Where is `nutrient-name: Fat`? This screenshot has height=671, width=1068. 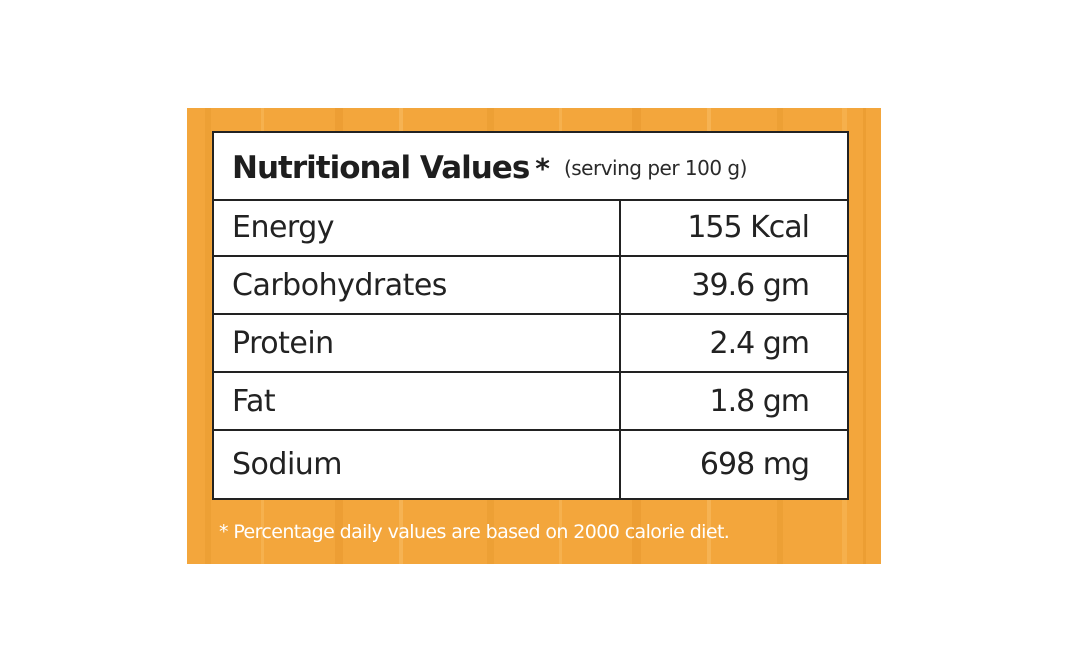 nutrient-name: Fat is located at coordinates (417, 401).